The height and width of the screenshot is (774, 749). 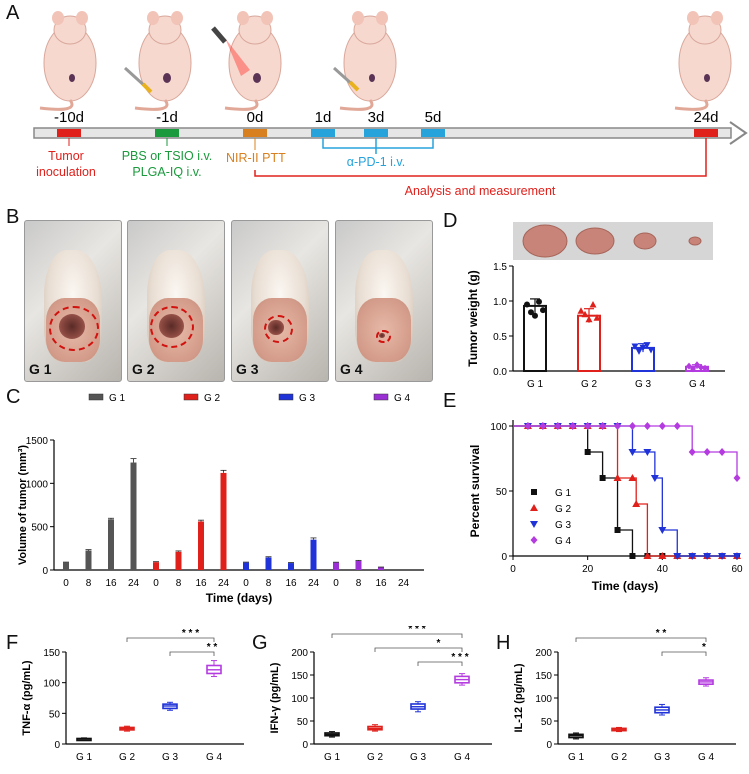 What do you see at coordinates (167, 156) in the screenshot?
I see `injection-label: PBS or TSIO i.v.` at bounding box center [167, 156].